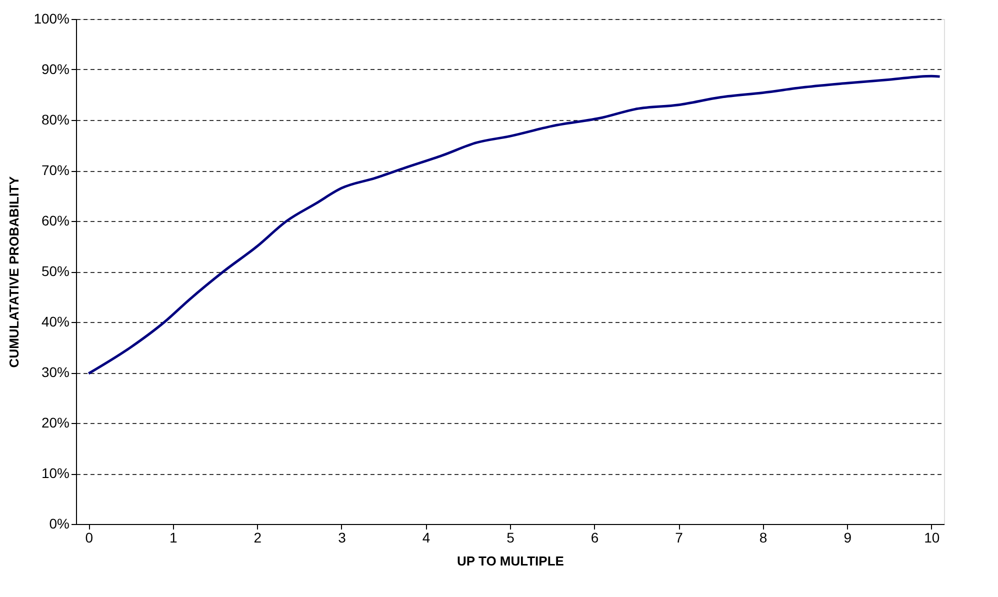 This screenshot has height=597, width=998. I want to click on x-tick-label: 9, so click(848, 538).